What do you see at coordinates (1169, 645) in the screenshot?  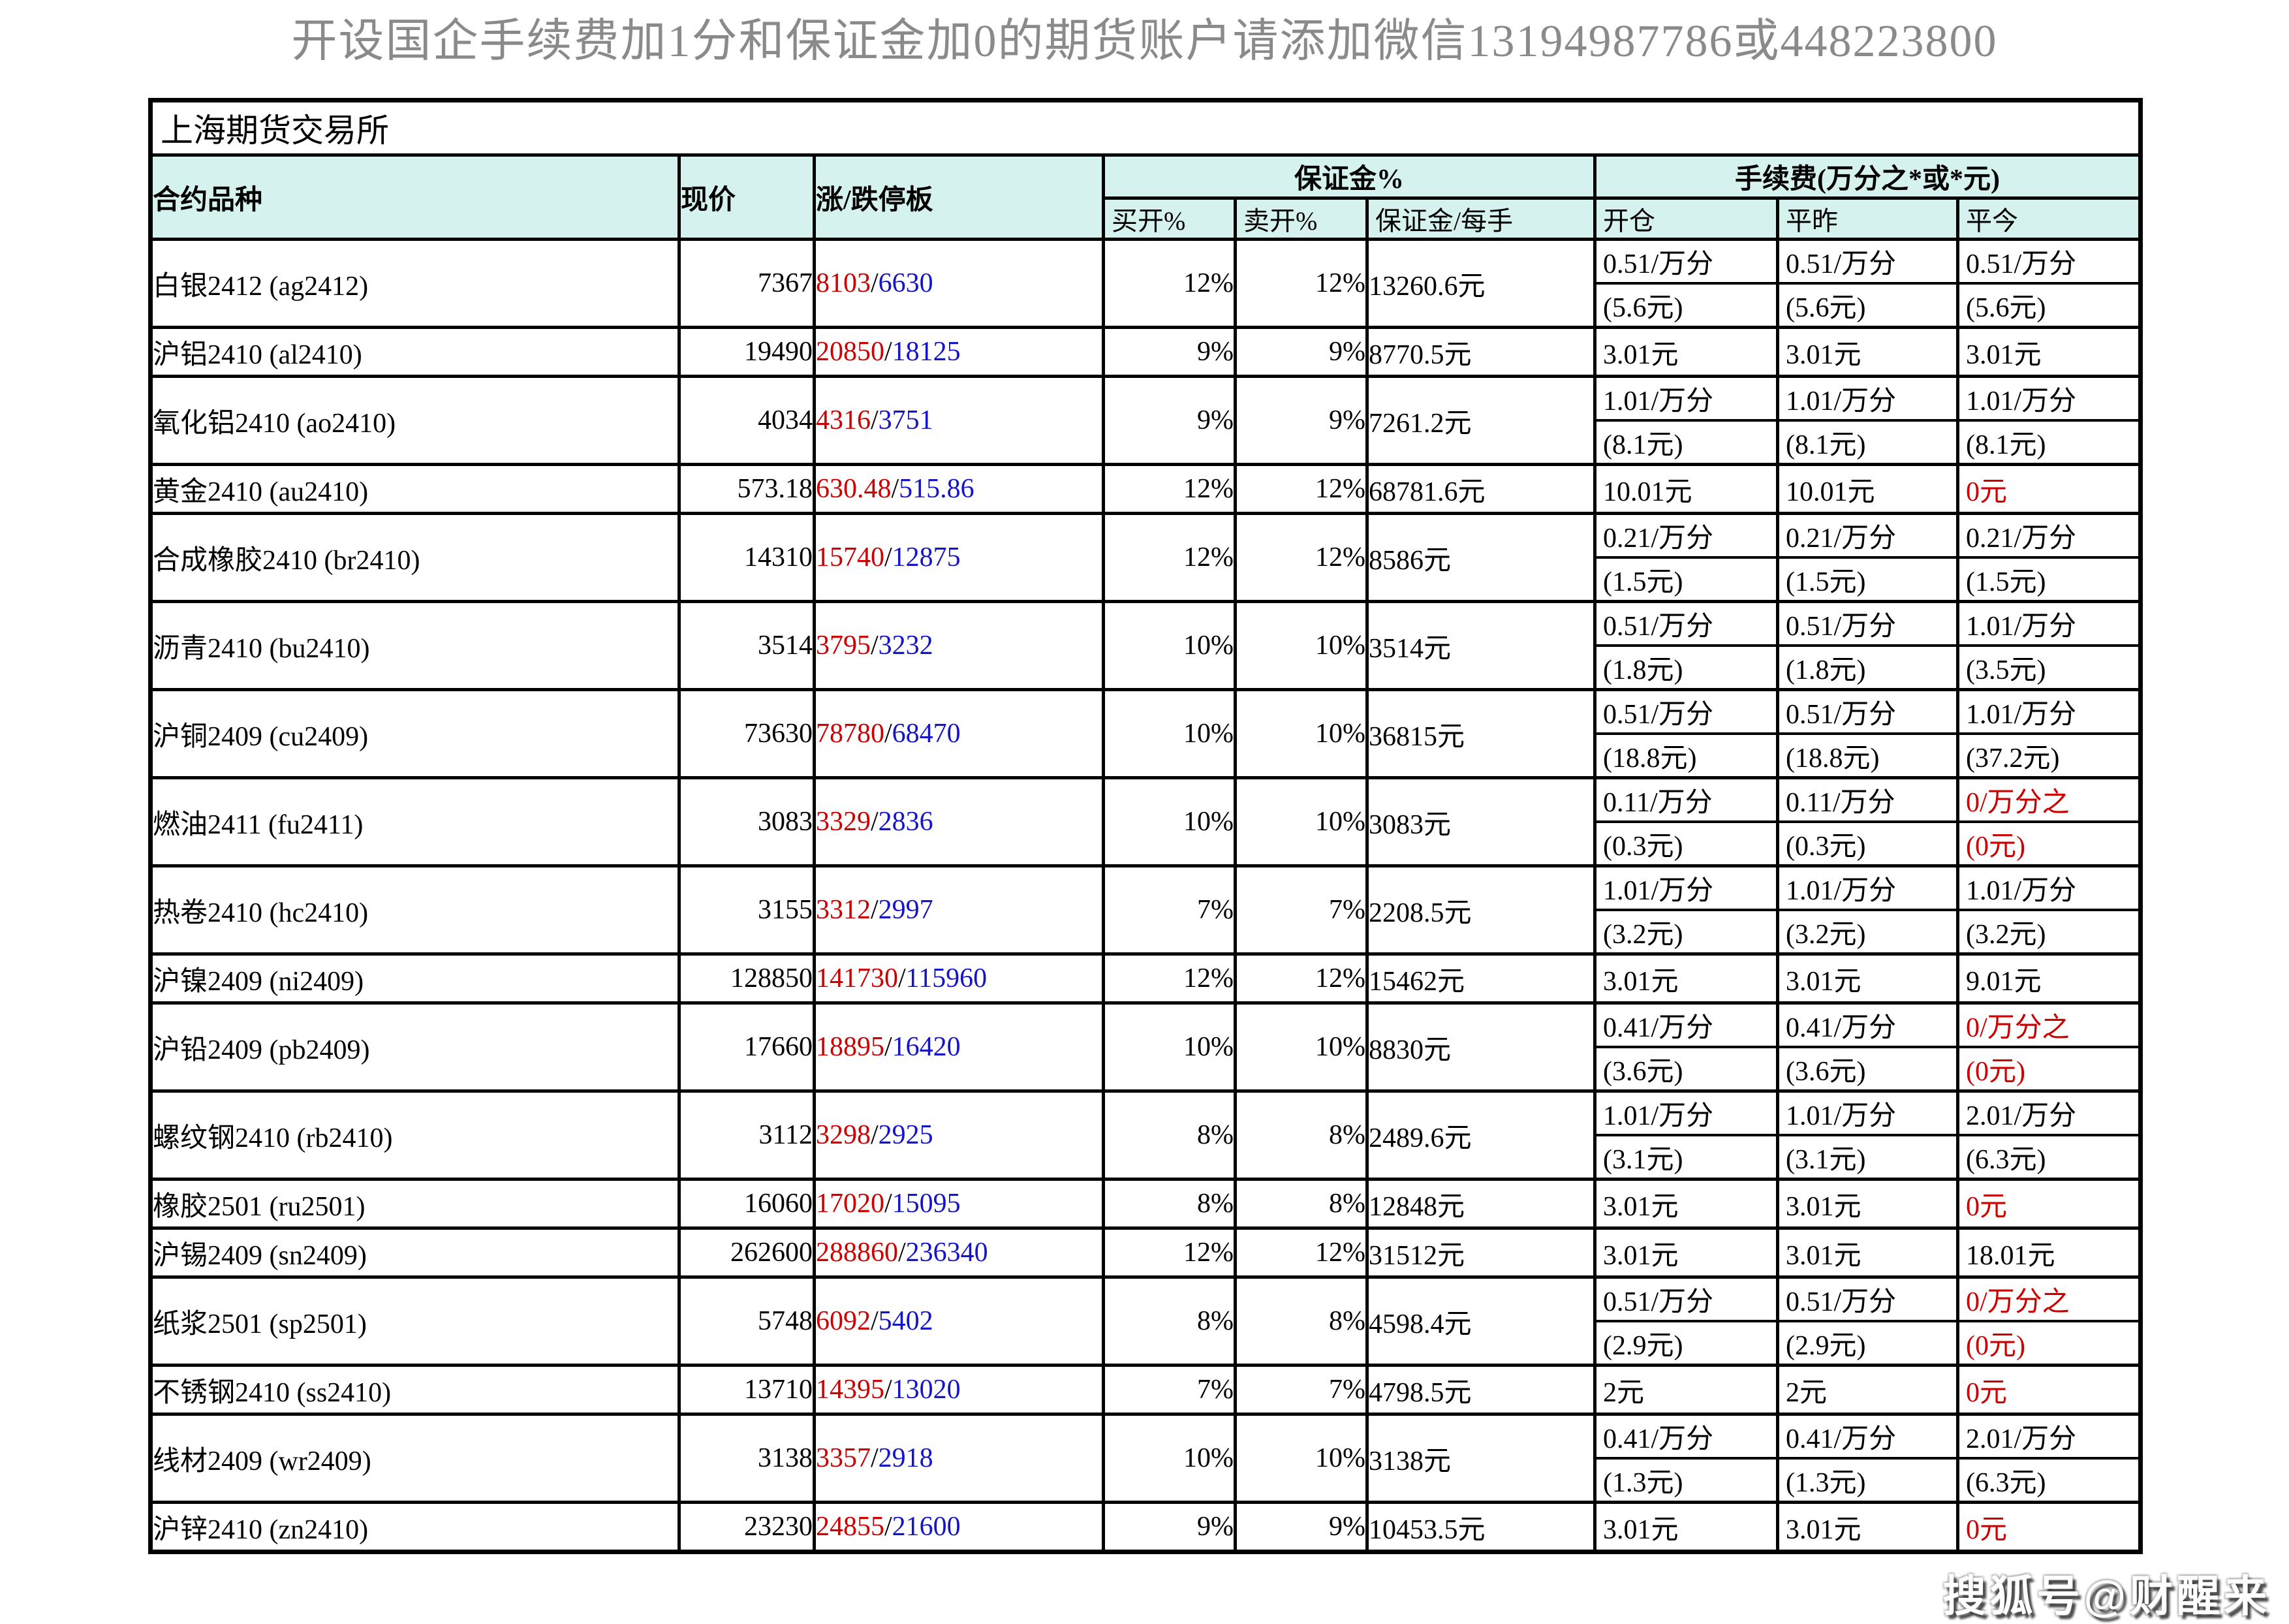 I see `buy-open-cell: 10%` at bounding box center [1169, 645].